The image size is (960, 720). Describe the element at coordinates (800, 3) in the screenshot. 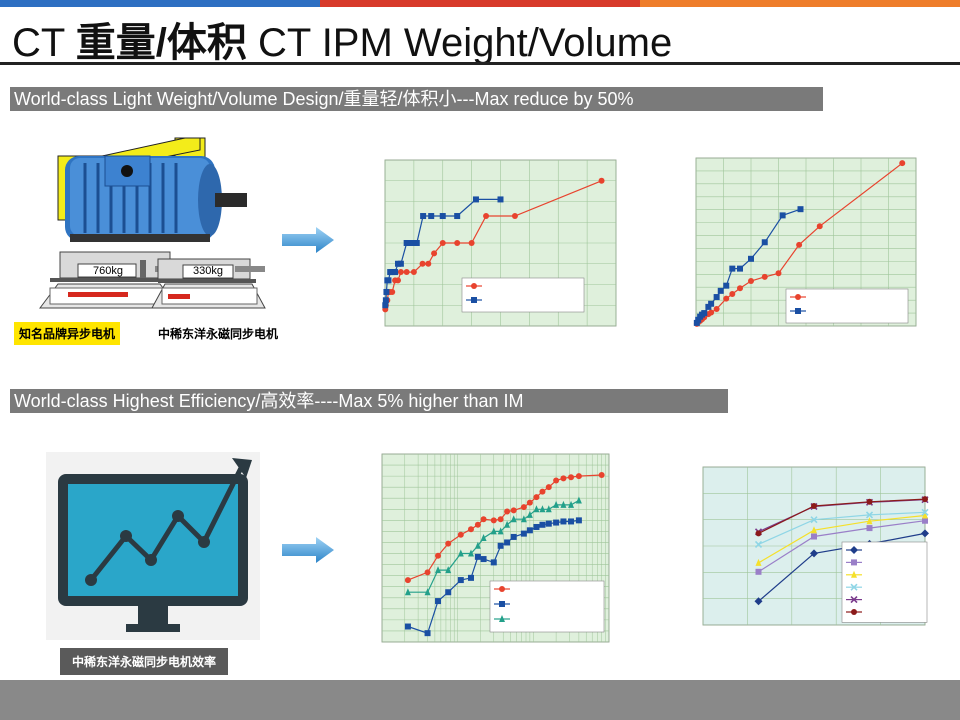

I see `top-accent-orange` at that location.